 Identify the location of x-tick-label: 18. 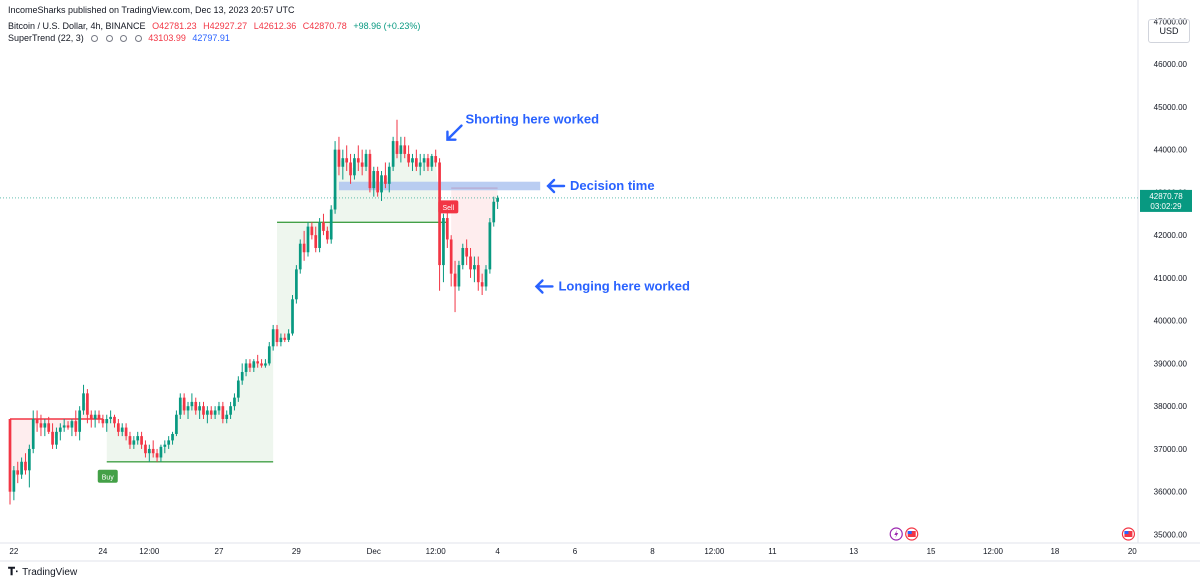
(1054, 551).